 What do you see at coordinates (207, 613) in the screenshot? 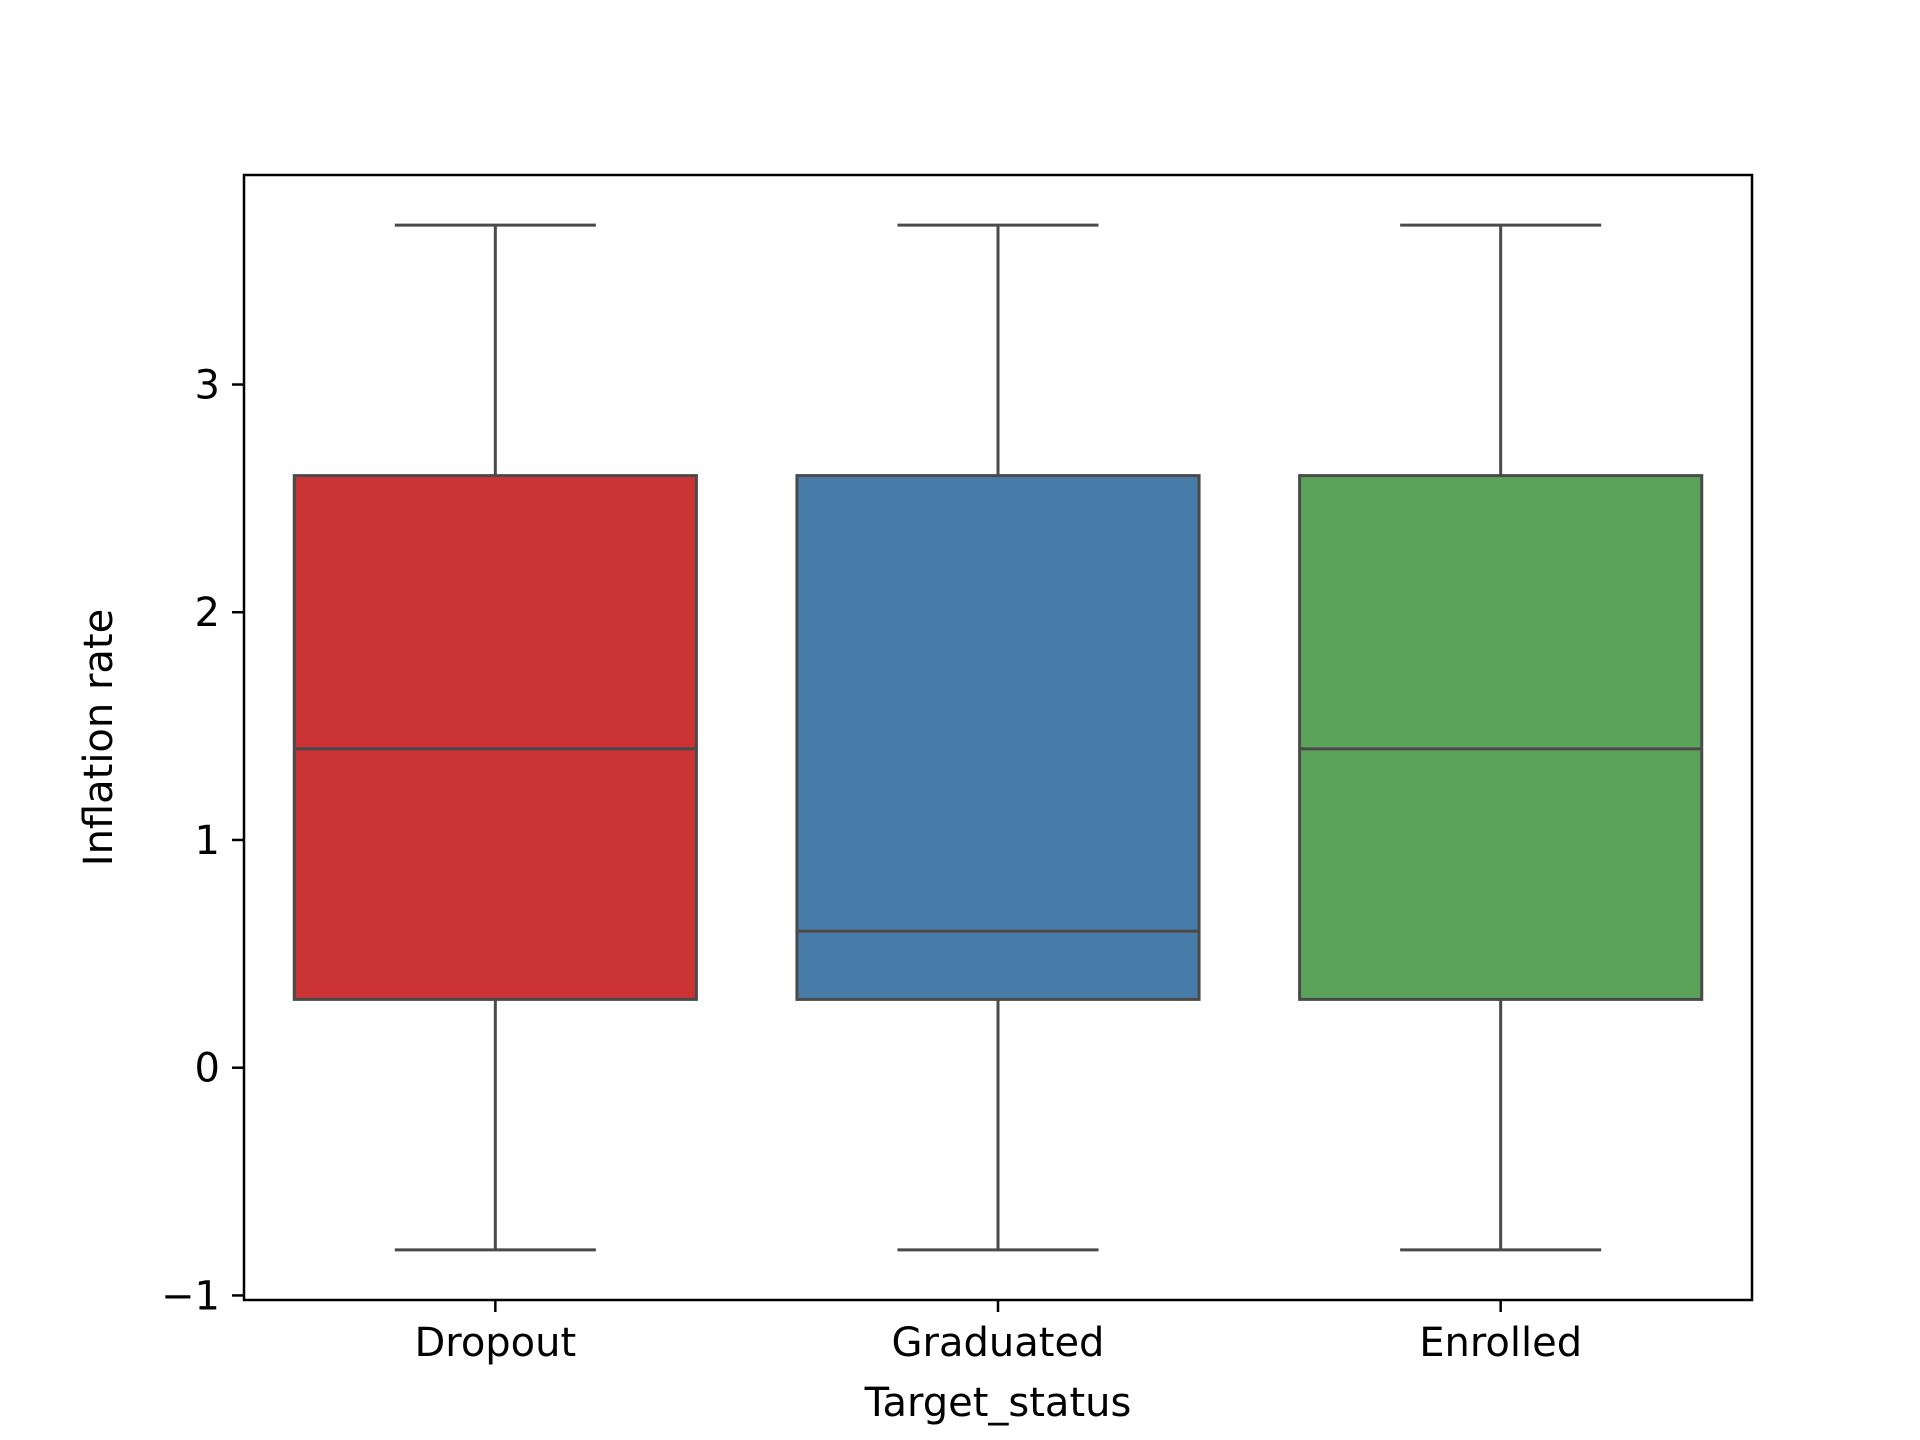
I see `y-tick-label: 2` at bounding box center [207, 613].